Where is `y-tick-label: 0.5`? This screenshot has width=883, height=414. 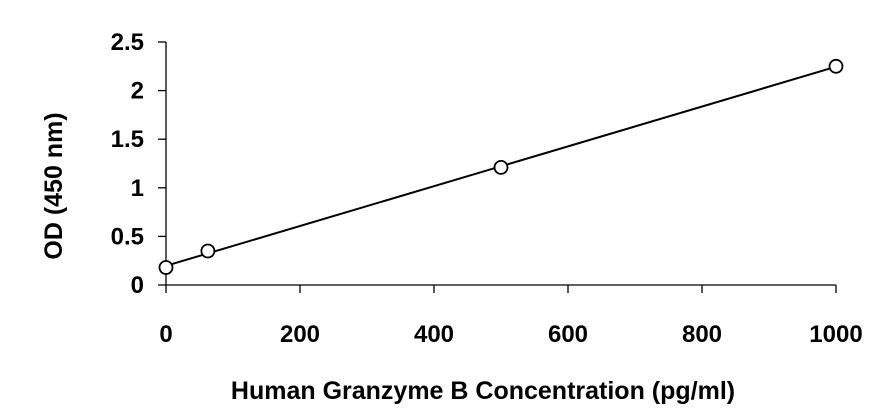
y-tick-label: 0.5 is located at coordinates (127, 236).